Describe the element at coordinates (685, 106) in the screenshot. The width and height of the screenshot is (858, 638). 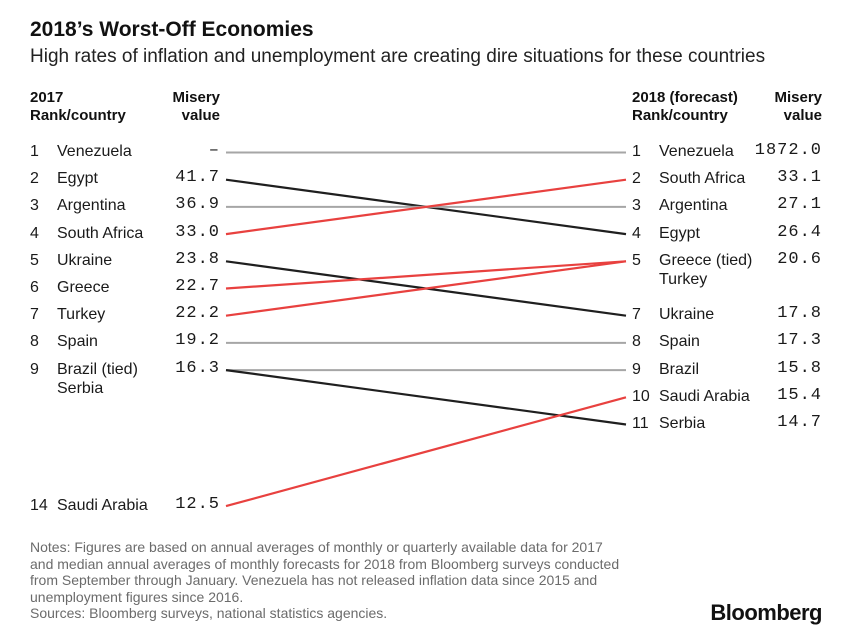
I see `right-rank-header: 2018 (forecast) Rank/country` at that location.